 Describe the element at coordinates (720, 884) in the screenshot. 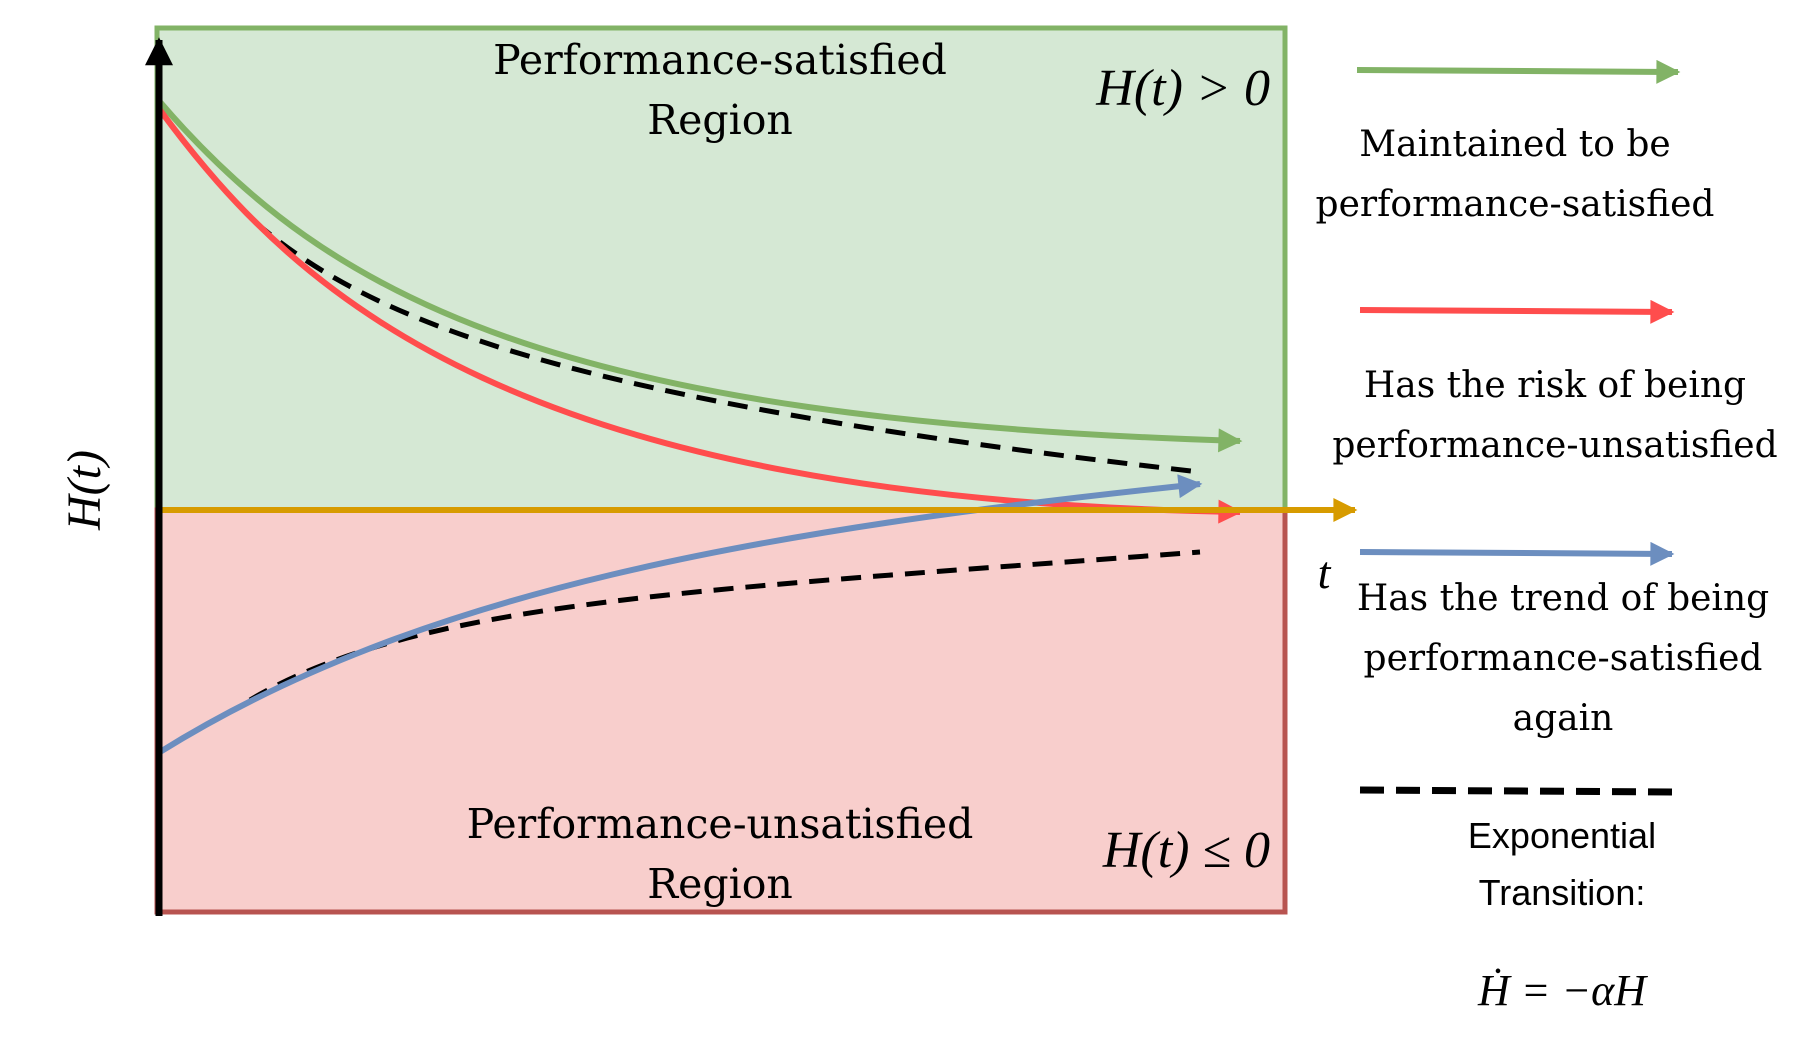

I see `unsatisfied-region-title-line2: Region` at that location.